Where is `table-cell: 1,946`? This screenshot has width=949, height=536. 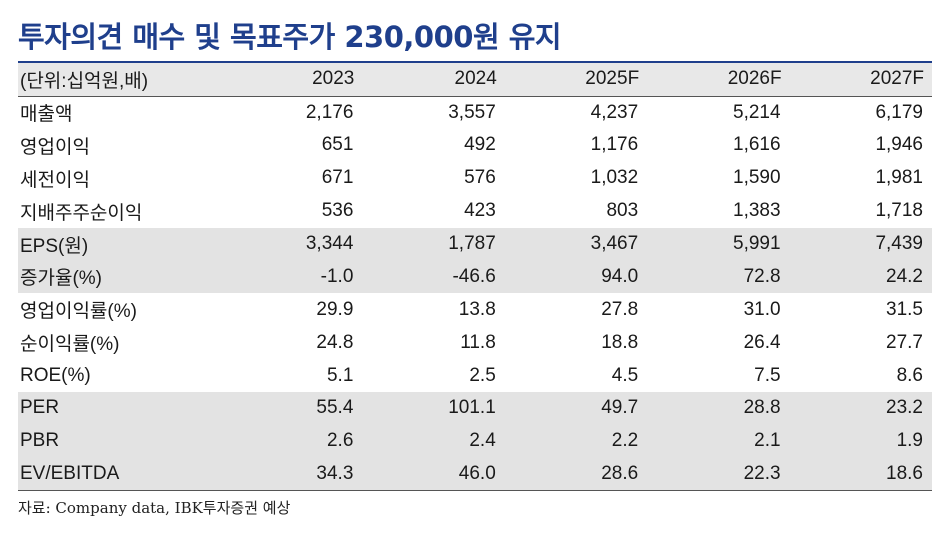 table-cell: 1,946 is located at coordinates (899, 145).